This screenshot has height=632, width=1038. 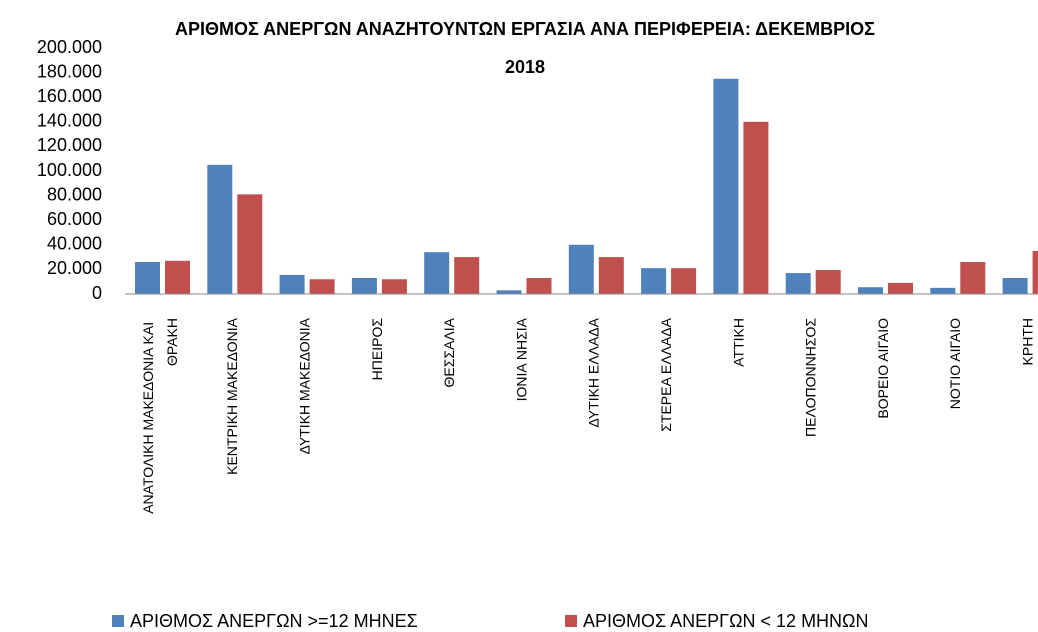 I want to click on x-tick-label: ΣΤΕΡΕΑ ΕΛΛΑΔΑ, so click(x=666, y=374).